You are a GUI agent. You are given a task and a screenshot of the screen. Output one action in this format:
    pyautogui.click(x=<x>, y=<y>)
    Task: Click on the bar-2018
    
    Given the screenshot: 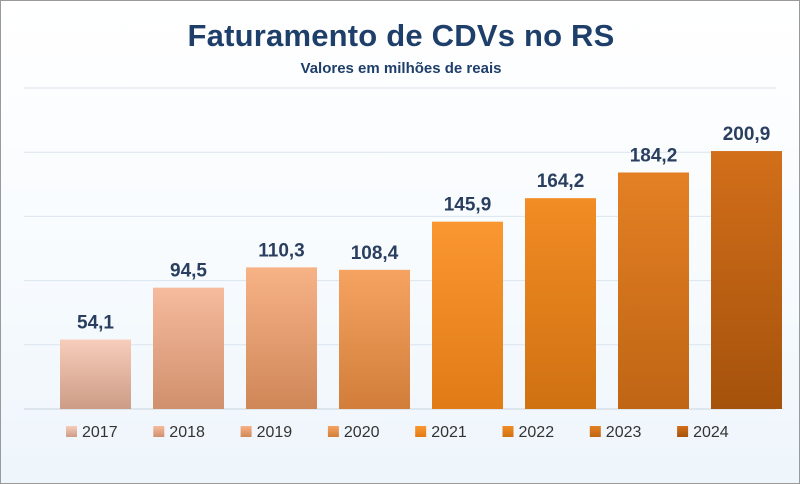 What is the action you would take?
    pyautogui.click(x=188, y=348)
    